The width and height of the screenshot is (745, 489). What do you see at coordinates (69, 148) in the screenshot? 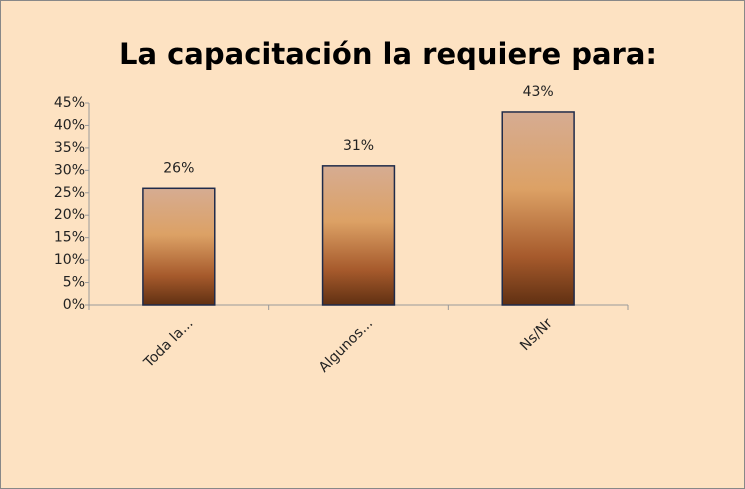
I see `y-tick-label: 35%` at bounding box center [69, 148].